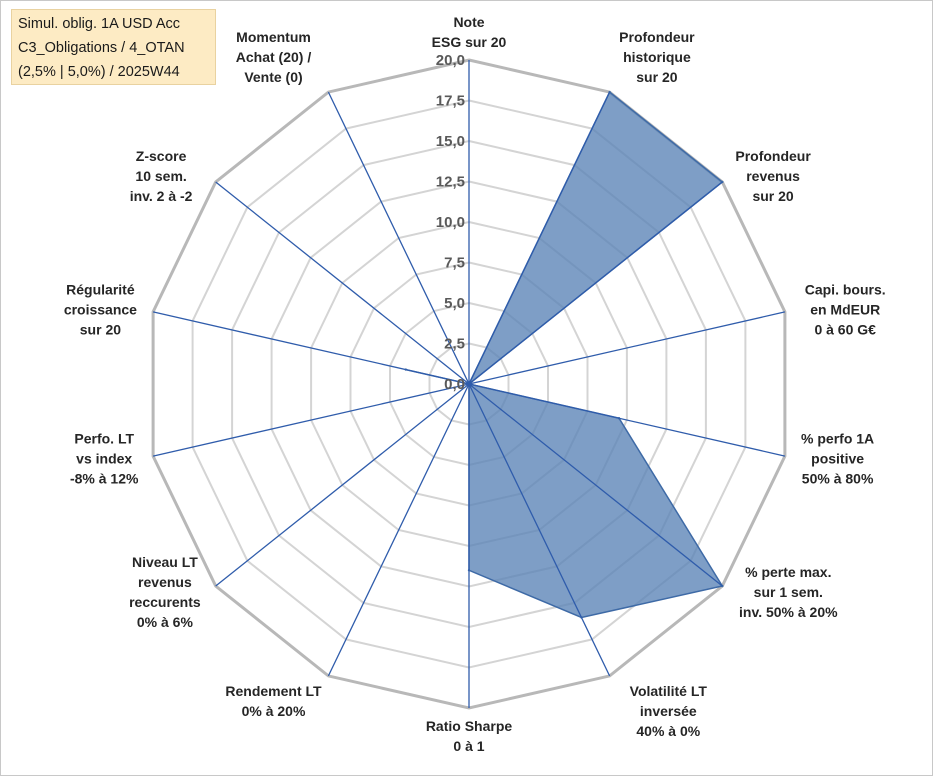 Image resolution: width=933 pixels, height=776 pixels. I want to click on axis-label-line: Momentum, so click(273, 37).